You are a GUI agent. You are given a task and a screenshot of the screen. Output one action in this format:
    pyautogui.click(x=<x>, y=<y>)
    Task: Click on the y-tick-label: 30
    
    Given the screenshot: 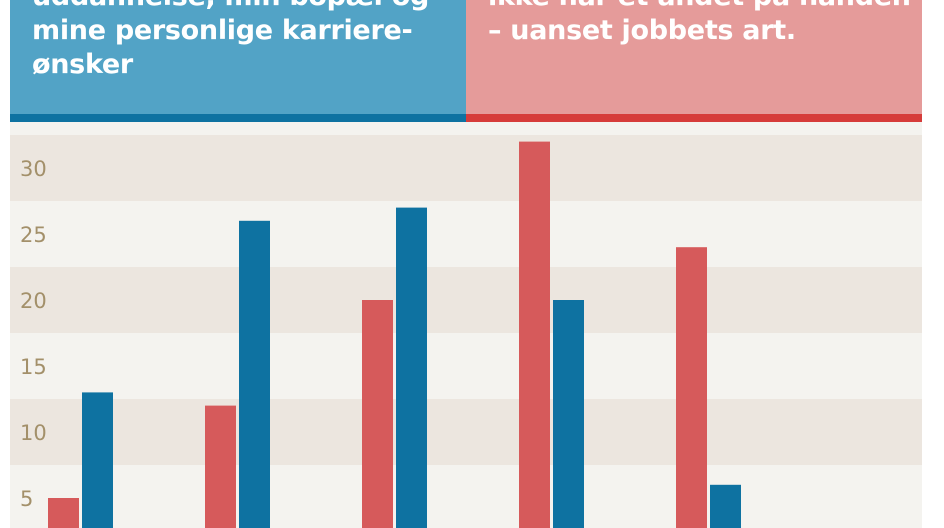 What is the action you would take?
    pyautogui.click(x=33, y=169)
    